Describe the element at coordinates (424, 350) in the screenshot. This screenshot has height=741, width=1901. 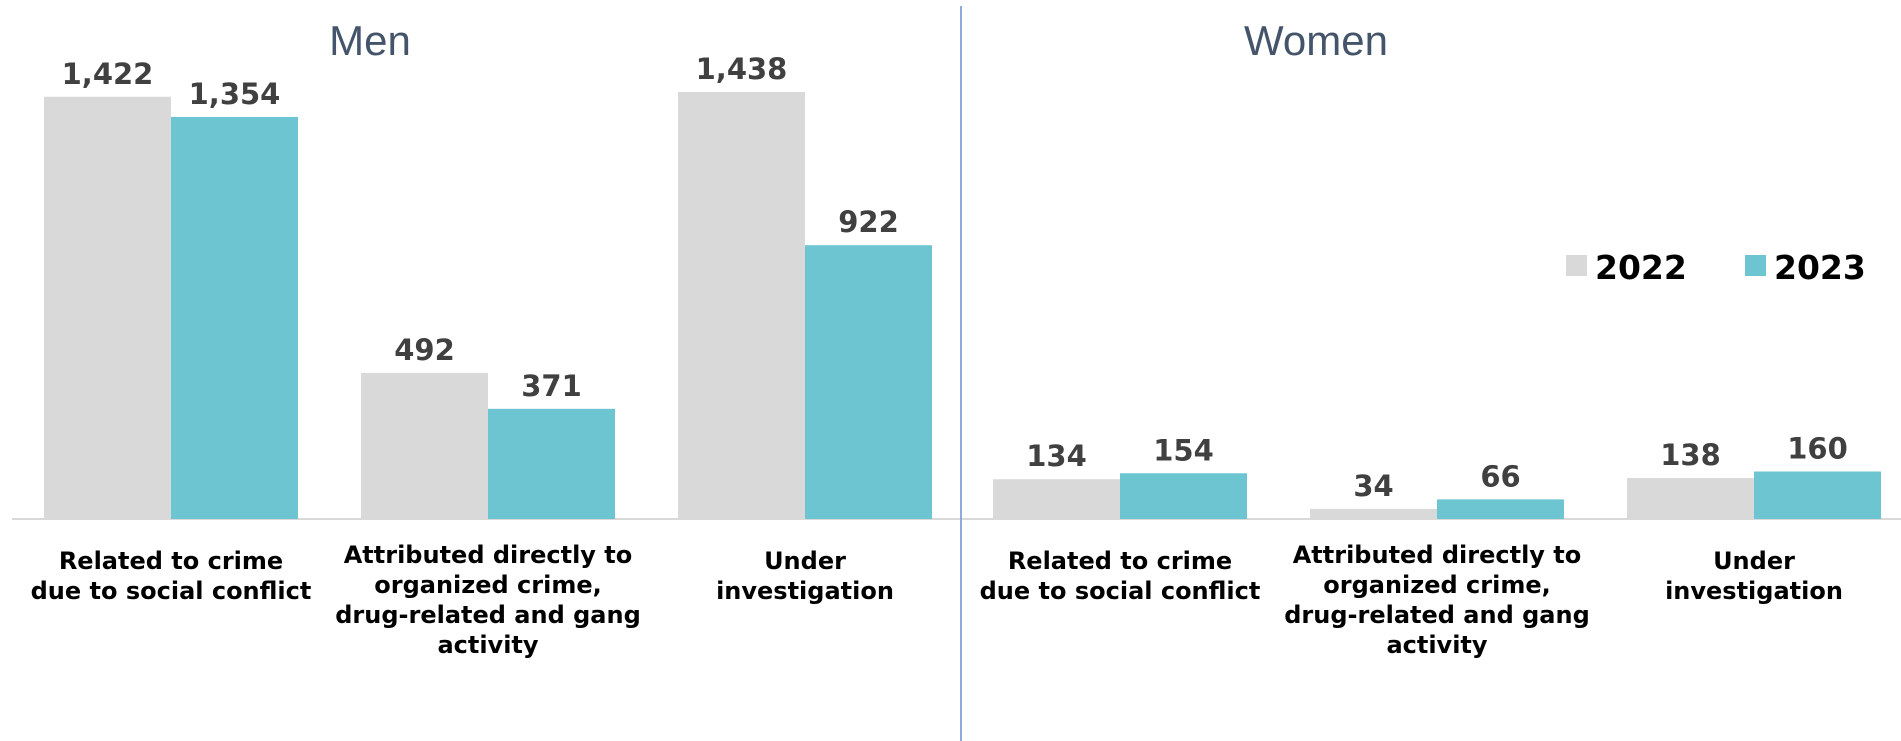
I see `data-label-men-cat2-2022: 492` at that location.